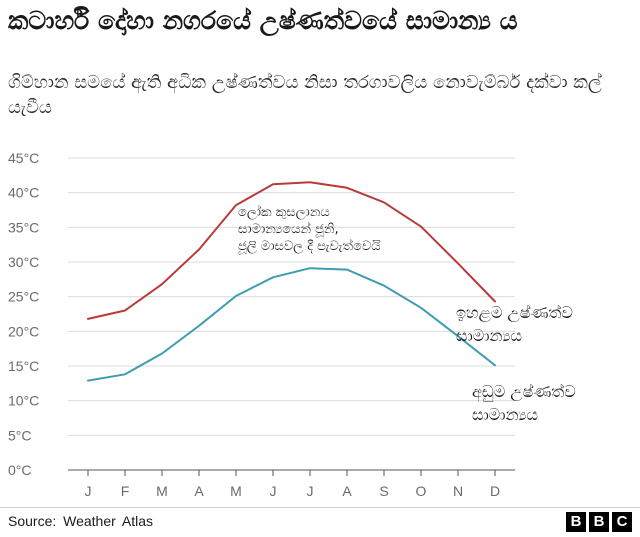  Describe the element at coordinates (199, 491) in the screenshot. I see `x-tick-label-3: A` at that location.